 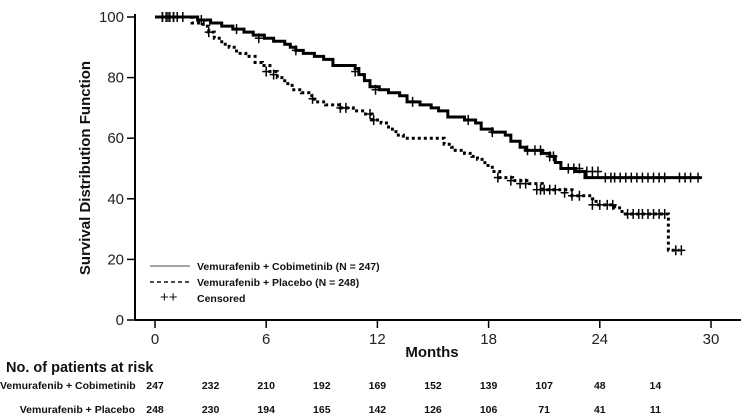 I want to click on y-axis-title: Survival Distribution Function, so click(x=85, y=168).